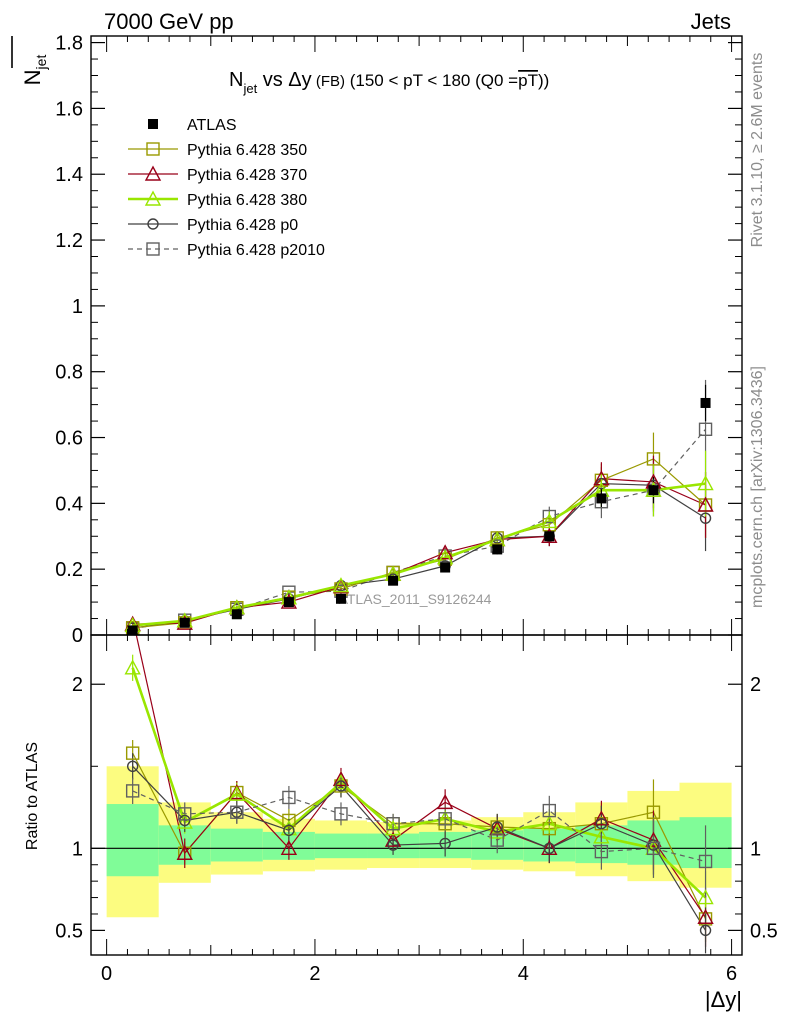 The image size is (786, 1024). I want to click on legend-marker-atlas, so click(153, 124).